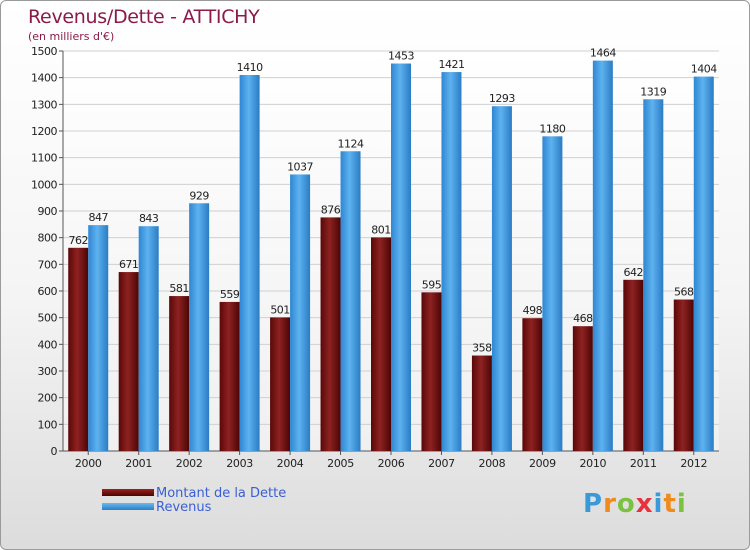 The width and height of the screenshot is (750, 550). I want to click on y-tick-label: 900, so click(48, 211).